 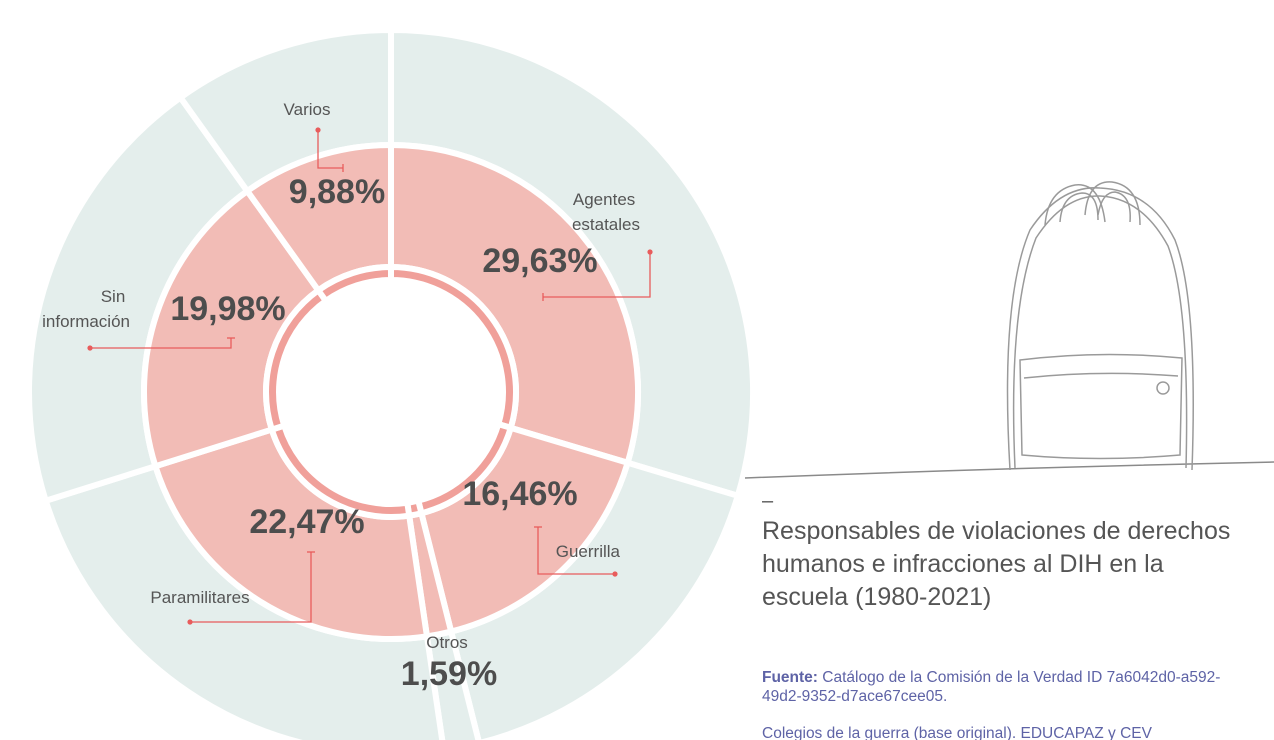 I want to click on category-label: Agentes estatales, so click(x=606, y=212).